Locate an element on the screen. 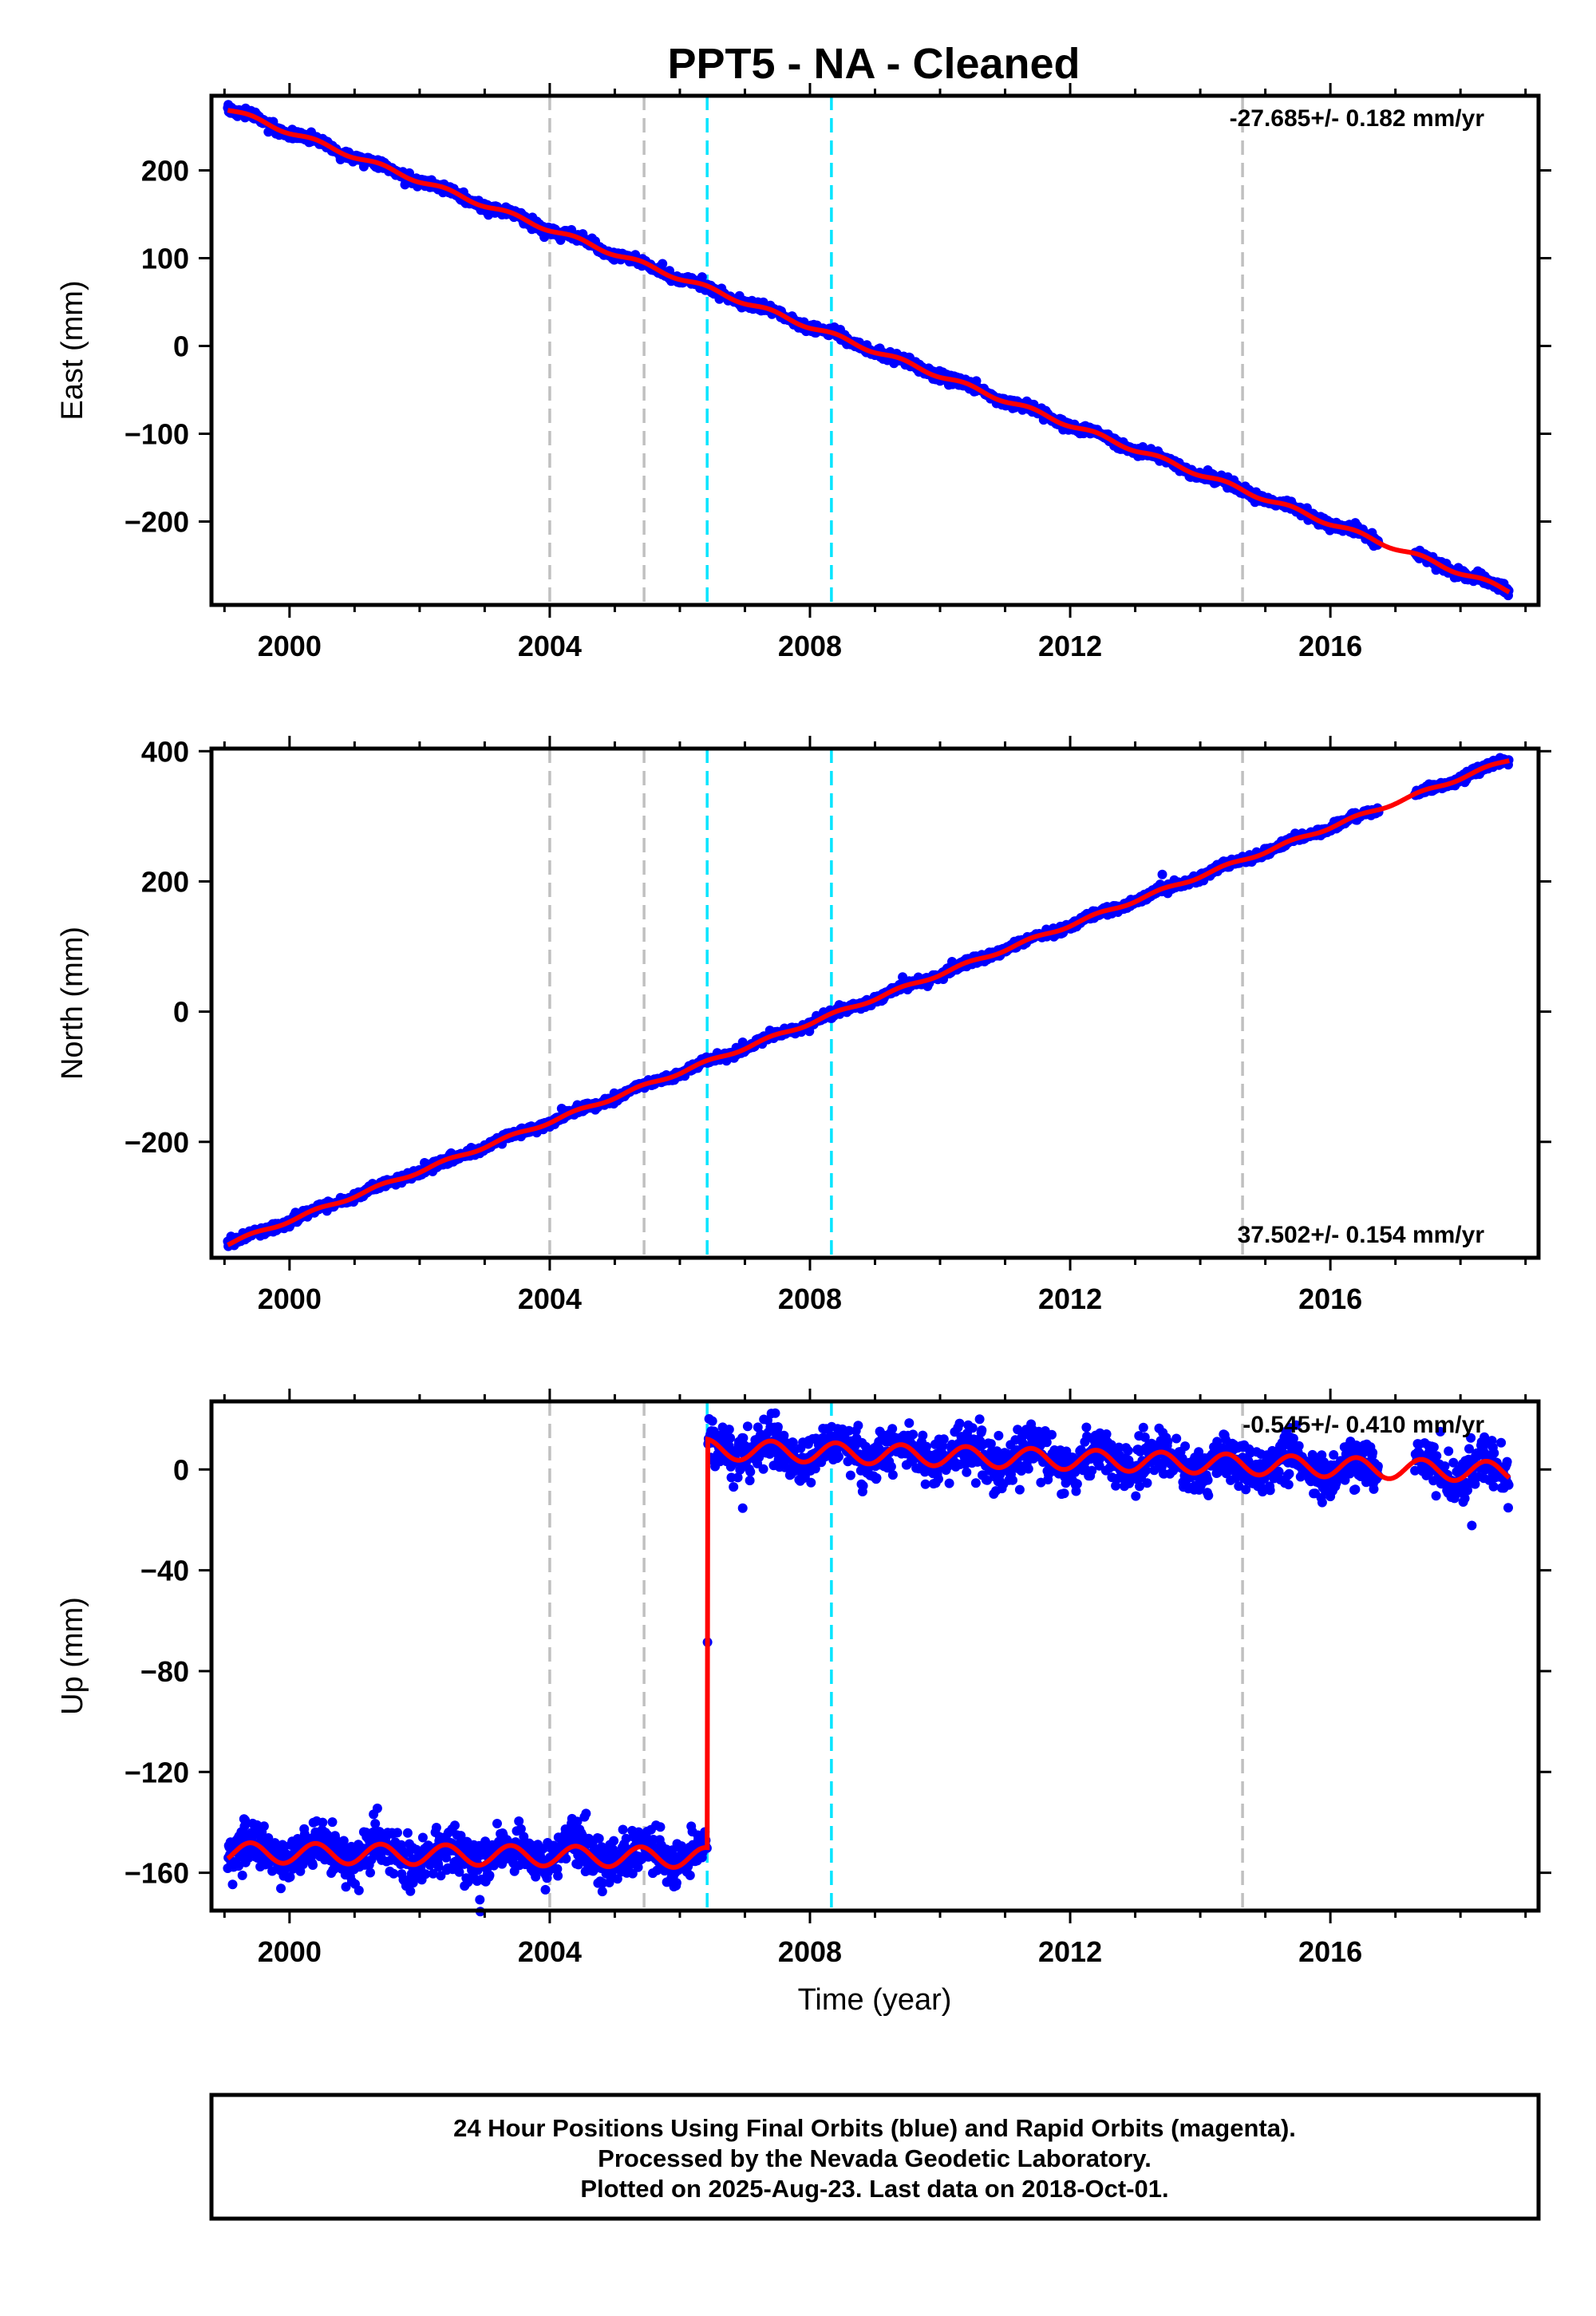 Image resolution: width=1596 pixels, height=2316 pixels. north-vlines is located at coordinates (896, 1003).